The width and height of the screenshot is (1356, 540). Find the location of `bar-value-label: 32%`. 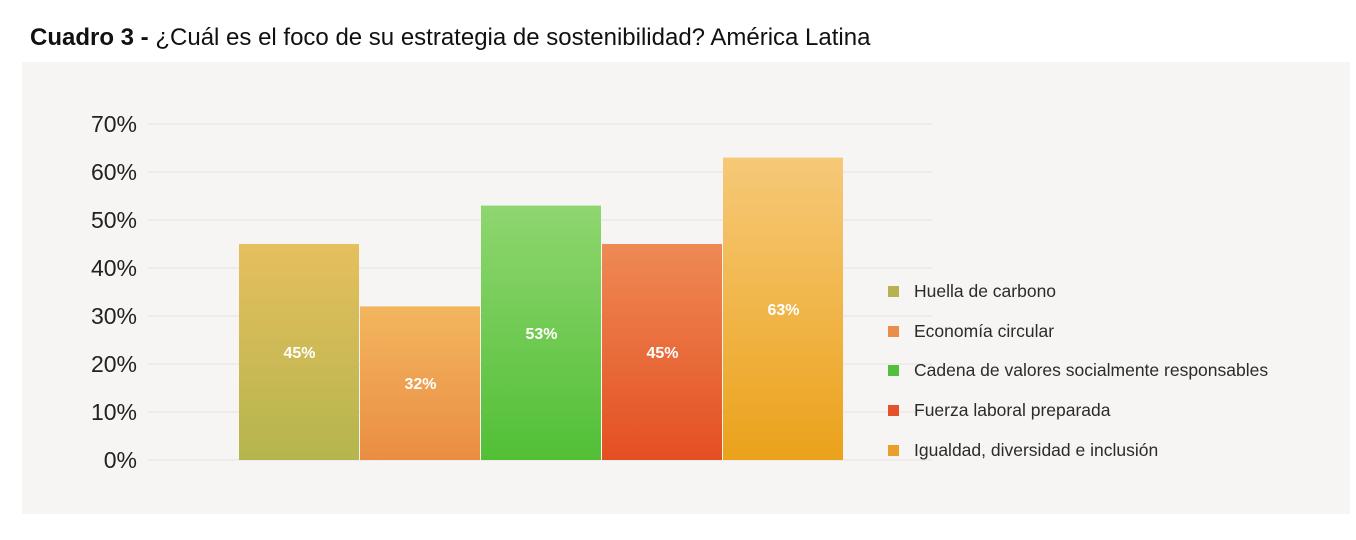

bar-value-label: 32% is located at coordinates (420, 384).